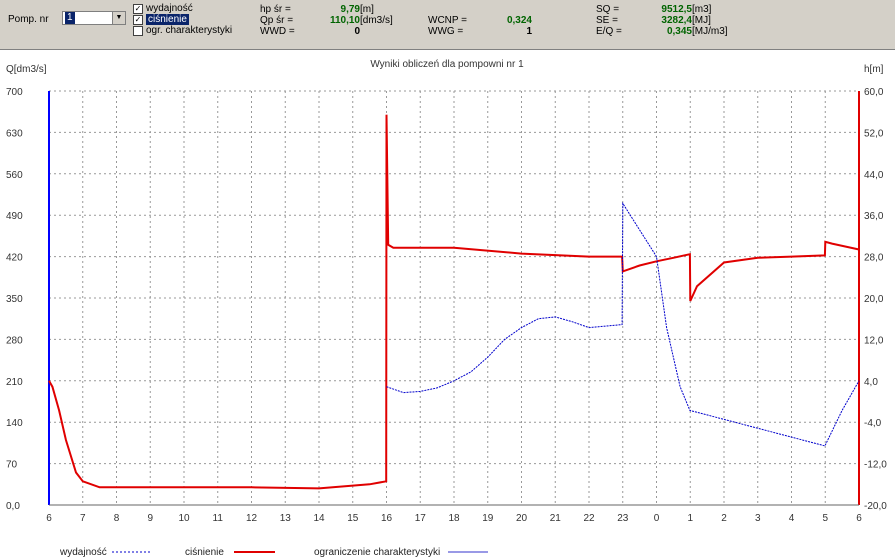  I want to click on x-tick-label: 5, so click(825, 518).